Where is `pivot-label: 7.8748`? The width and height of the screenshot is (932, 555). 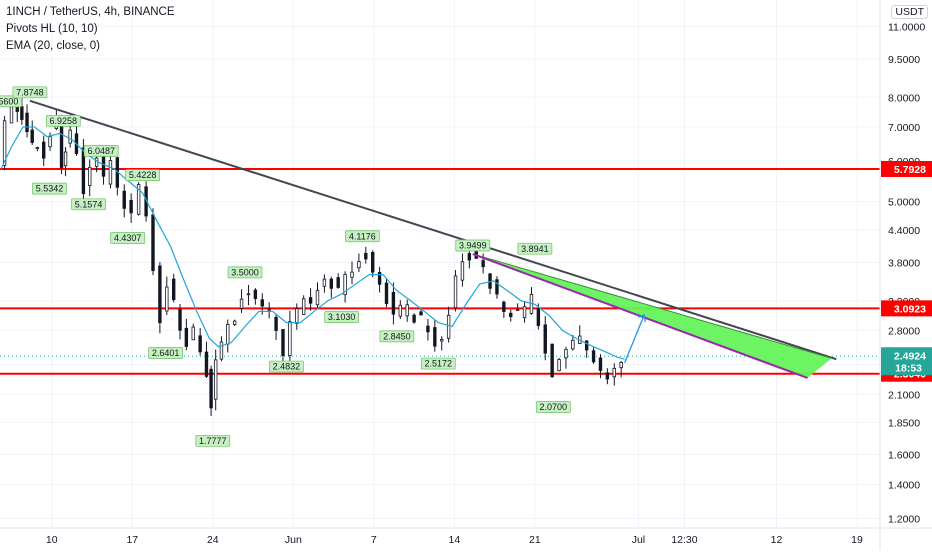 pivot-label: 7.8748 is located at coordinates (30, 92).